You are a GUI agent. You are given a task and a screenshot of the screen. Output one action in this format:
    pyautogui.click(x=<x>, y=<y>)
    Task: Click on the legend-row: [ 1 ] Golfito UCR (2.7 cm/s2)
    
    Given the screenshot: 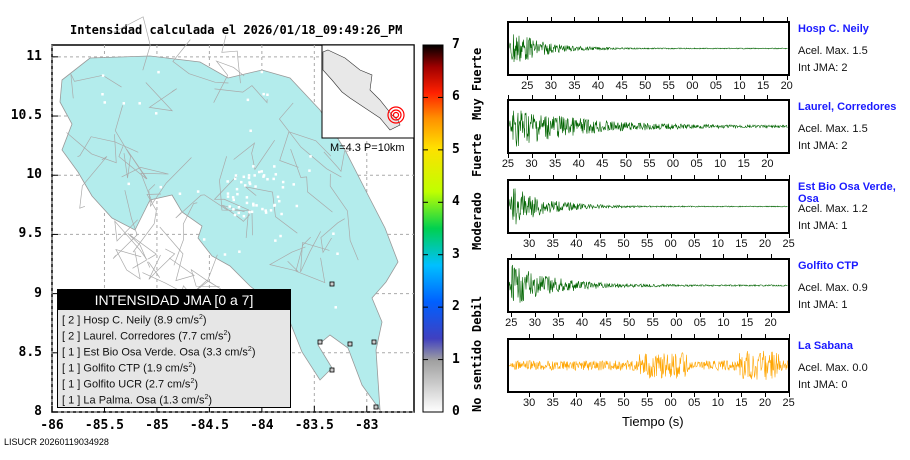 What is the action you would take?
    pyautogui.click(x=130, y=384)
    